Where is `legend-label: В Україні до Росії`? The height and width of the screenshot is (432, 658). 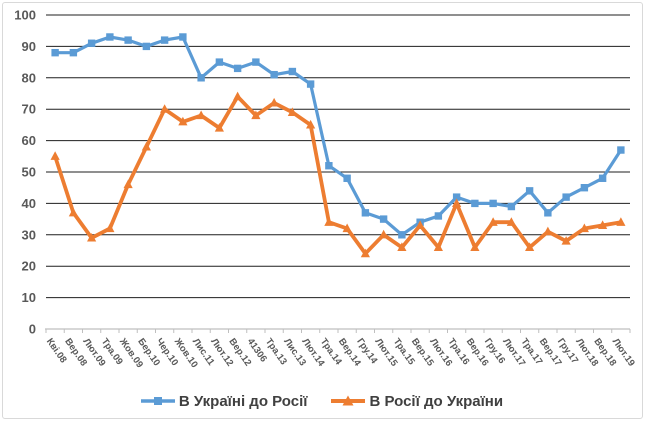 legend-label: В Україні до Росії is located at coordinates (243, 401).